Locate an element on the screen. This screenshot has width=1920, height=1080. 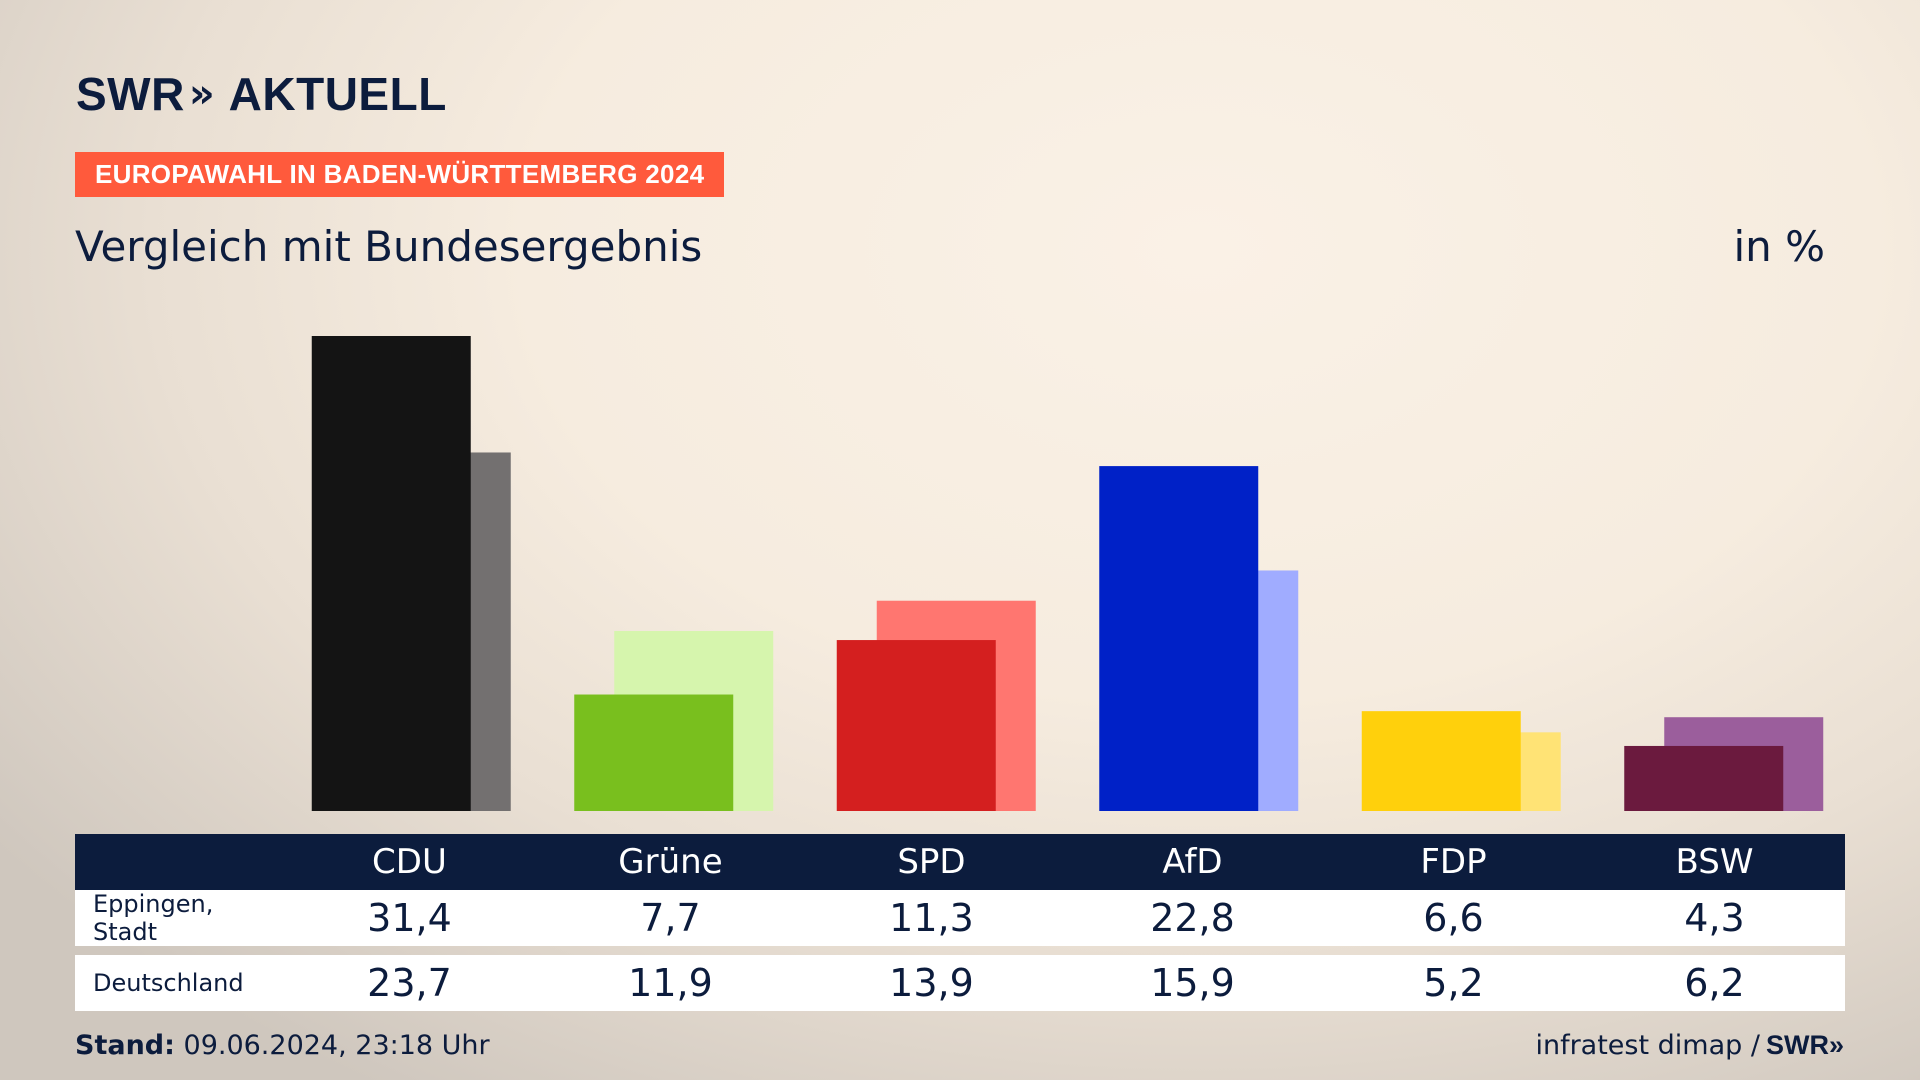
value-eppingen-fdp: 6,6 is located at coordinates (1453, 918).